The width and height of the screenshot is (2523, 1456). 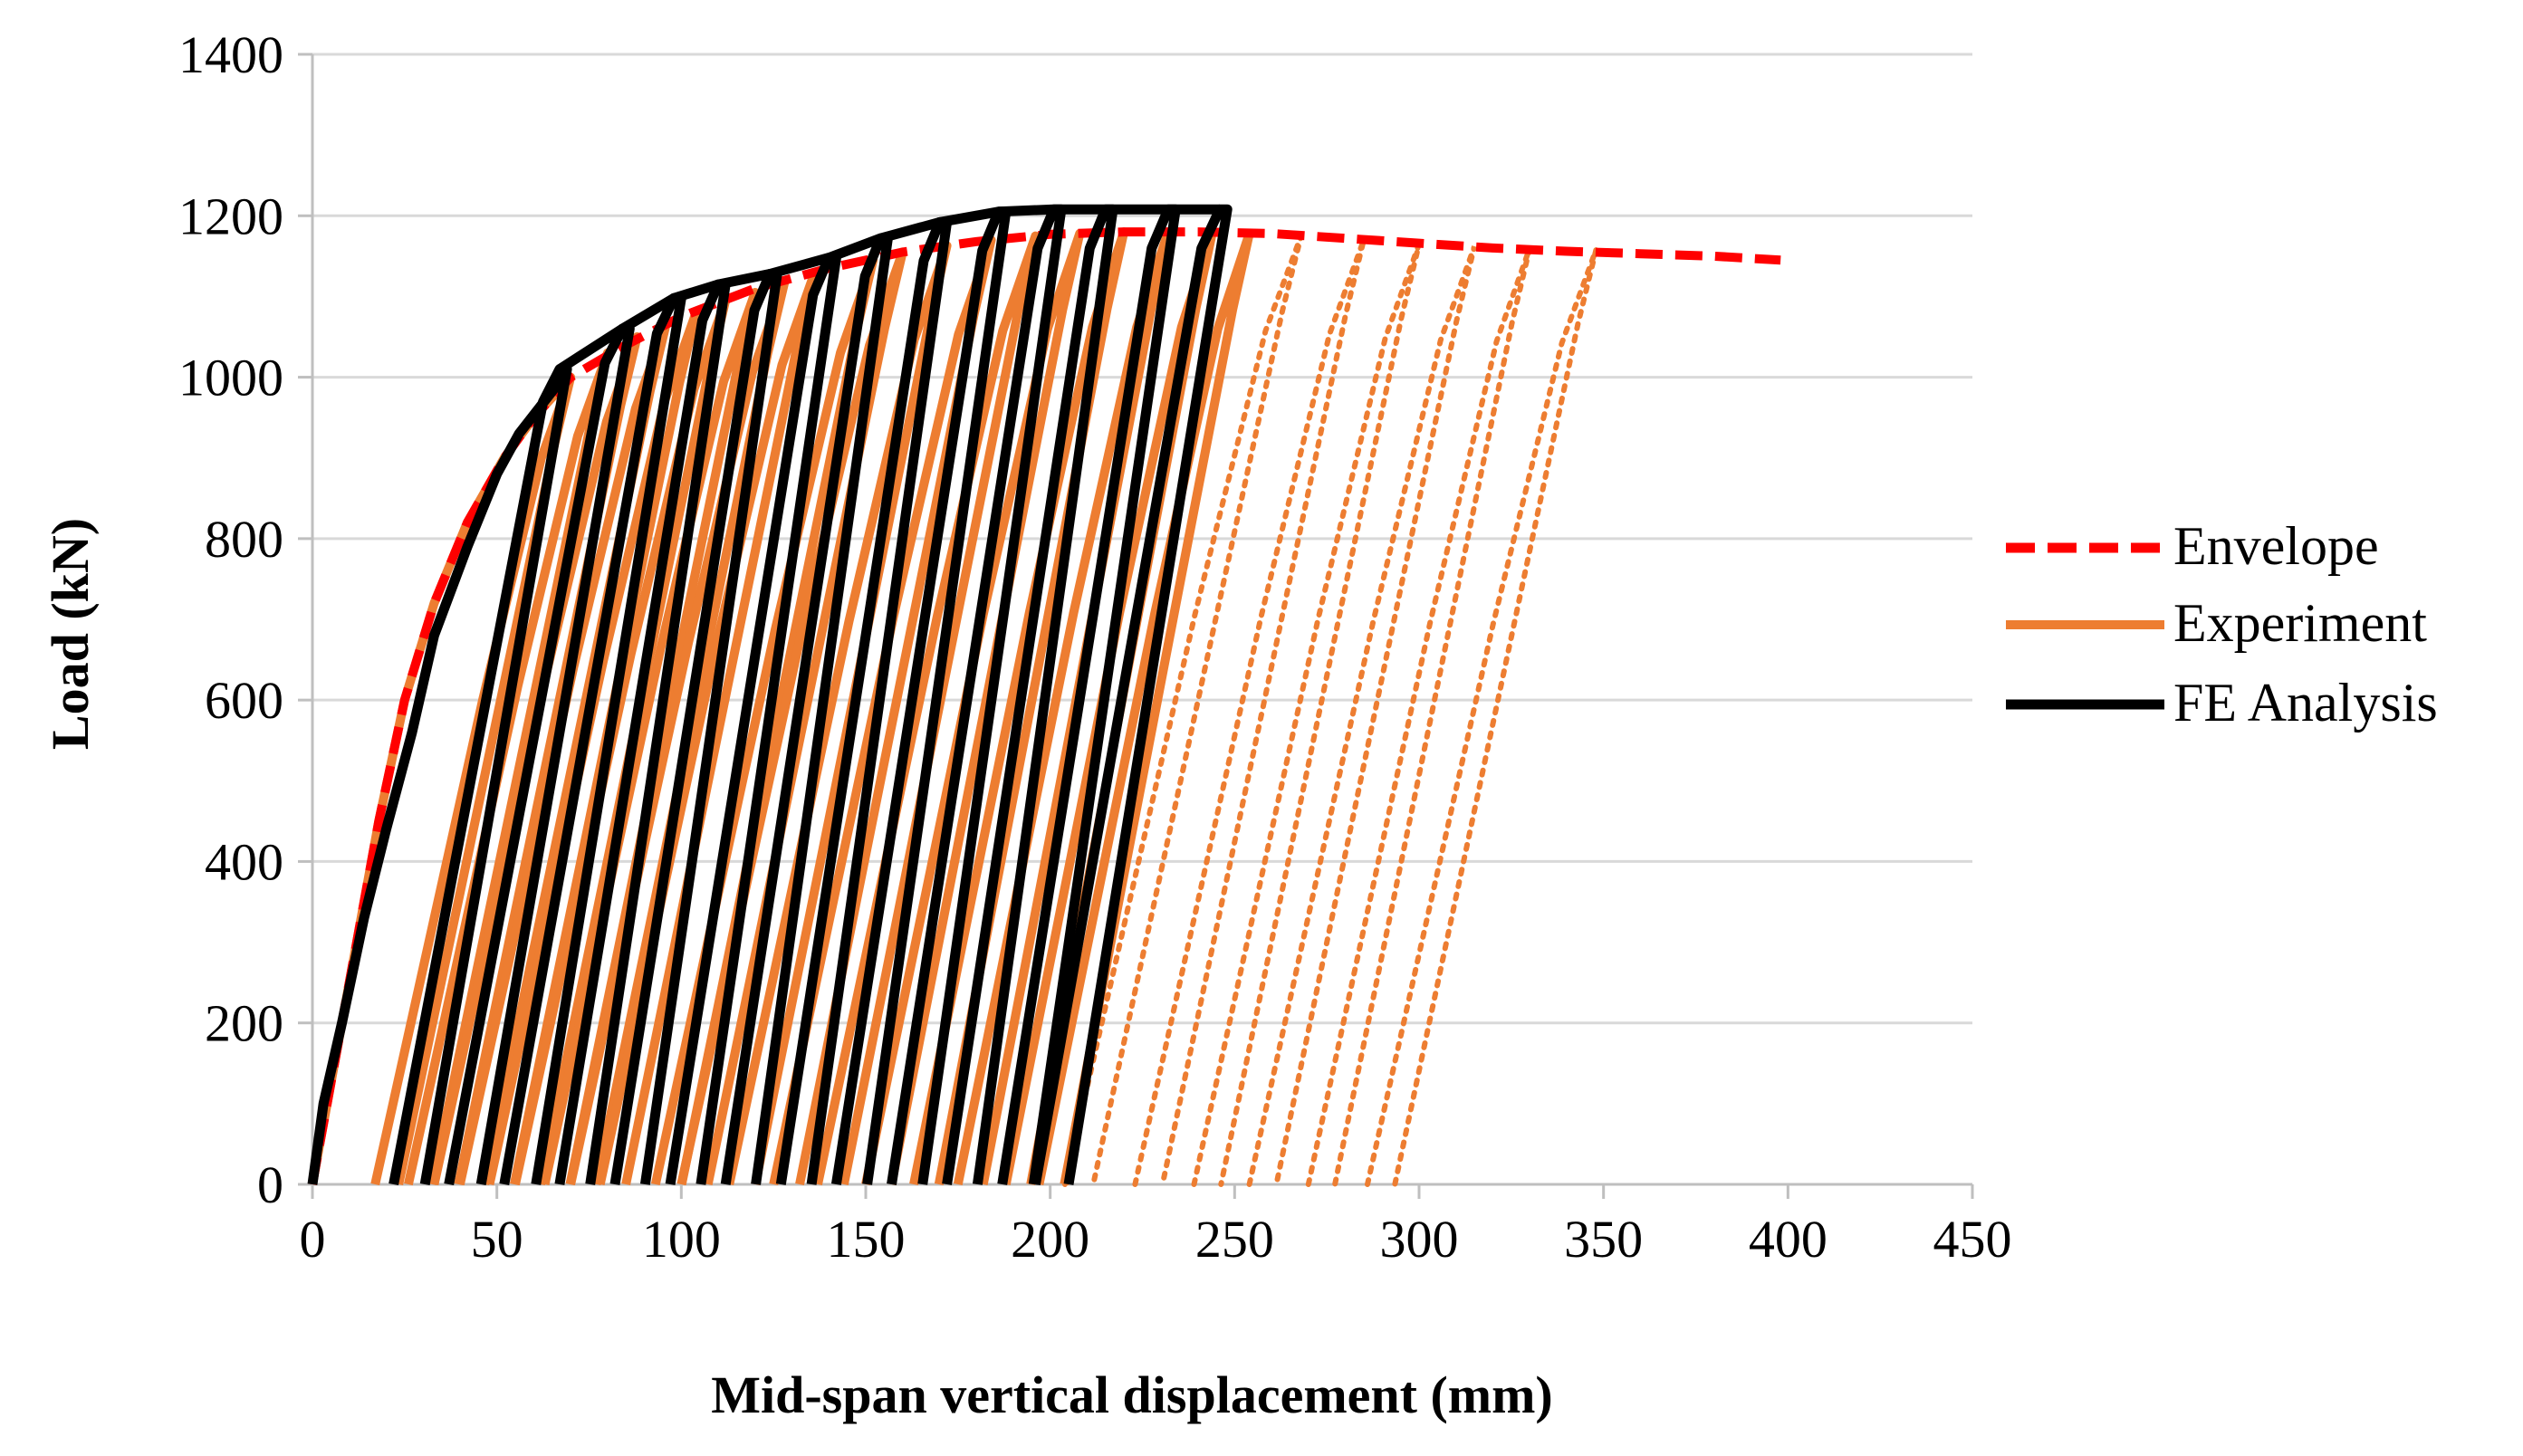 I want to click on x-axis-title: Mid-span vertical displacement (mm), so click(x=1131, y=1395).